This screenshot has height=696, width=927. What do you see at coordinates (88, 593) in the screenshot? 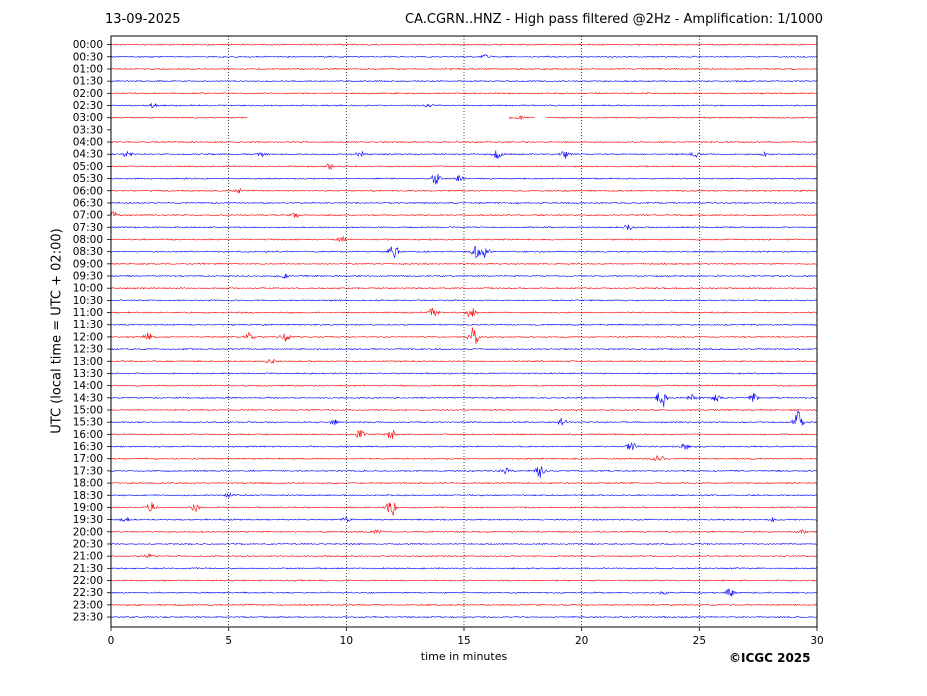
I see `row-time-label: 22:30` at bounding box center [88, 593].